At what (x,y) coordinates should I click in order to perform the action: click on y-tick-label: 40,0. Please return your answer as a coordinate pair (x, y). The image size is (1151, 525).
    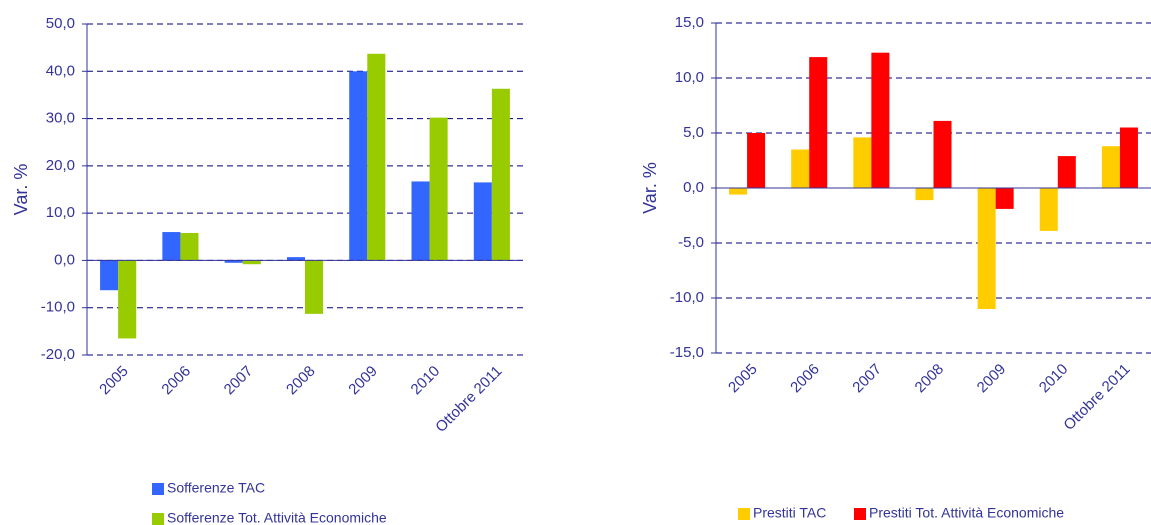
    Looking at the image, I should click on (60, 70).